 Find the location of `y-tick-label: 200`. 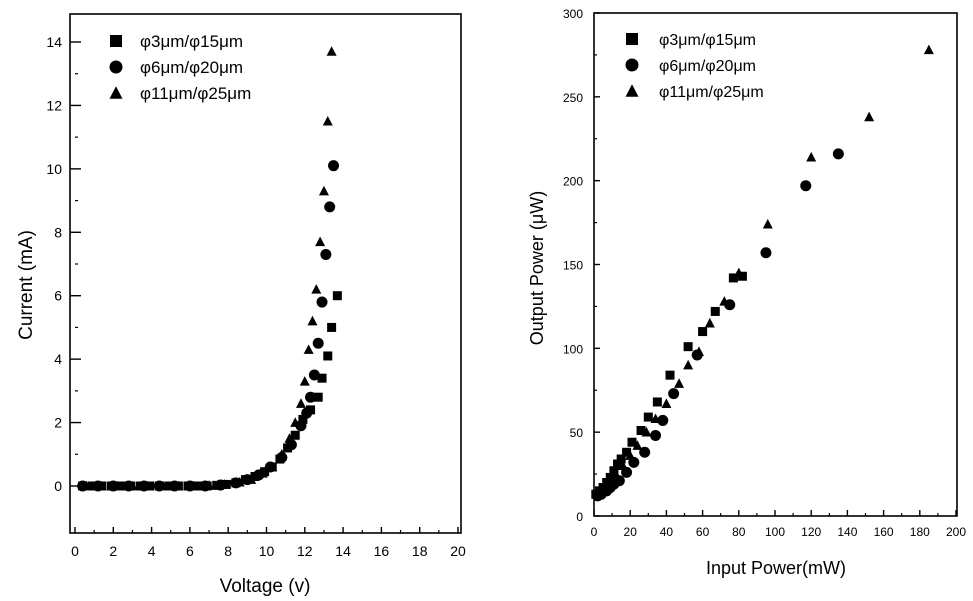

y-tick-label: 200 is located at coordinates (573, 182).